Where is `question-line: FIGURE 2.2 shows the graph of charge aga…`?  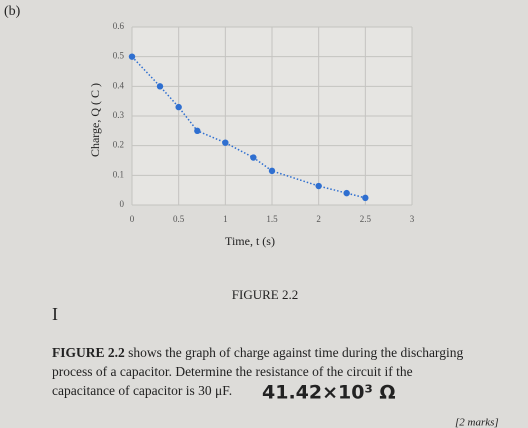
question-line: FIGURE 2.2 shows the graph of charge aga… is located at coordinates (257, 352).